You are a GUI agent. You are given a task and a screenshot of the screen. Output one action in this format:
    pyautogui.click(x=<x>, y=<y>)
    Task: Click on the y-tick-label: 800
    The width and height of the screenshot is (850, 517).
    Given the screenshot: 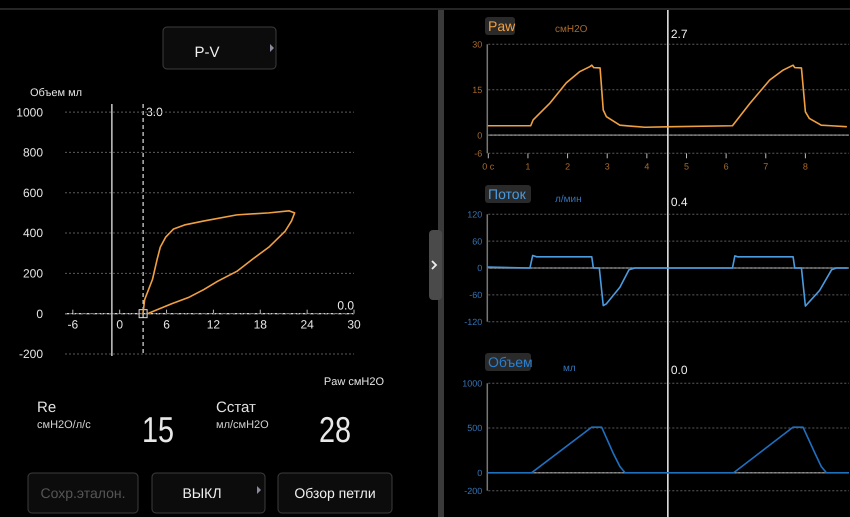 What is the action you would take?
    pyautogui.click(x=33, y=153)
    